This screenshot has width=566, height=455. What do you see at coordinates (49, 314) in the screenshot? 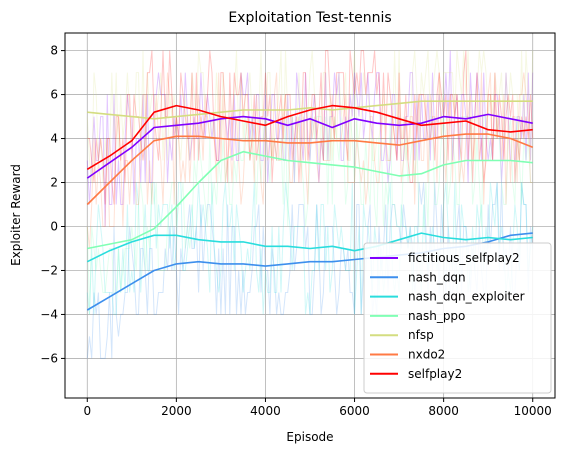
I see `y-tick-label: −4` at bounding box center [49, 314].